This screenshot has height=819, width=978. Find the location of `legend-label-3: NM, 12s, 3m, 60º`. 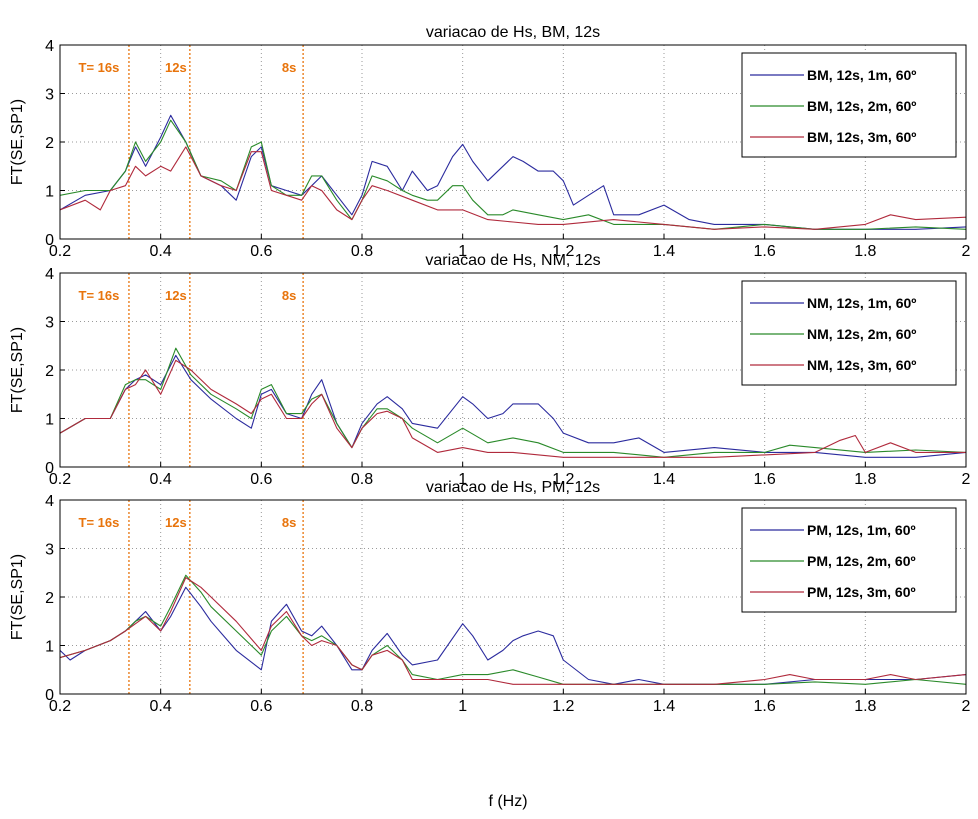

legend-label-3: NM, 12s, 3m, 60º is located at coordinates (861, 365).